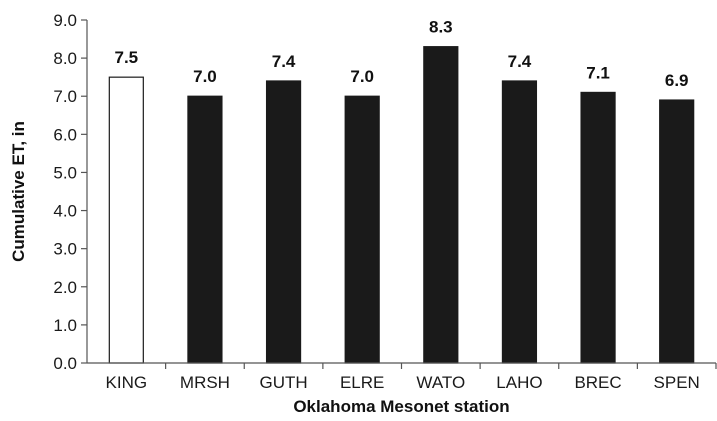  Describe the element at coordinates (597, 382) in the screenshot. I see `x-tick-label: BREC` at that location.